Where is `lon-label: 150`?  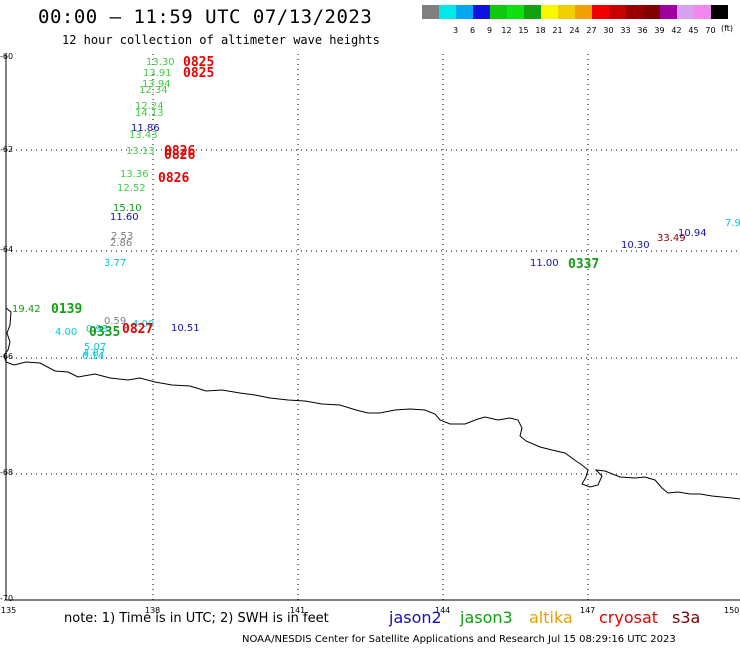 lon-label: 150 is located at coordinates (732, 610).